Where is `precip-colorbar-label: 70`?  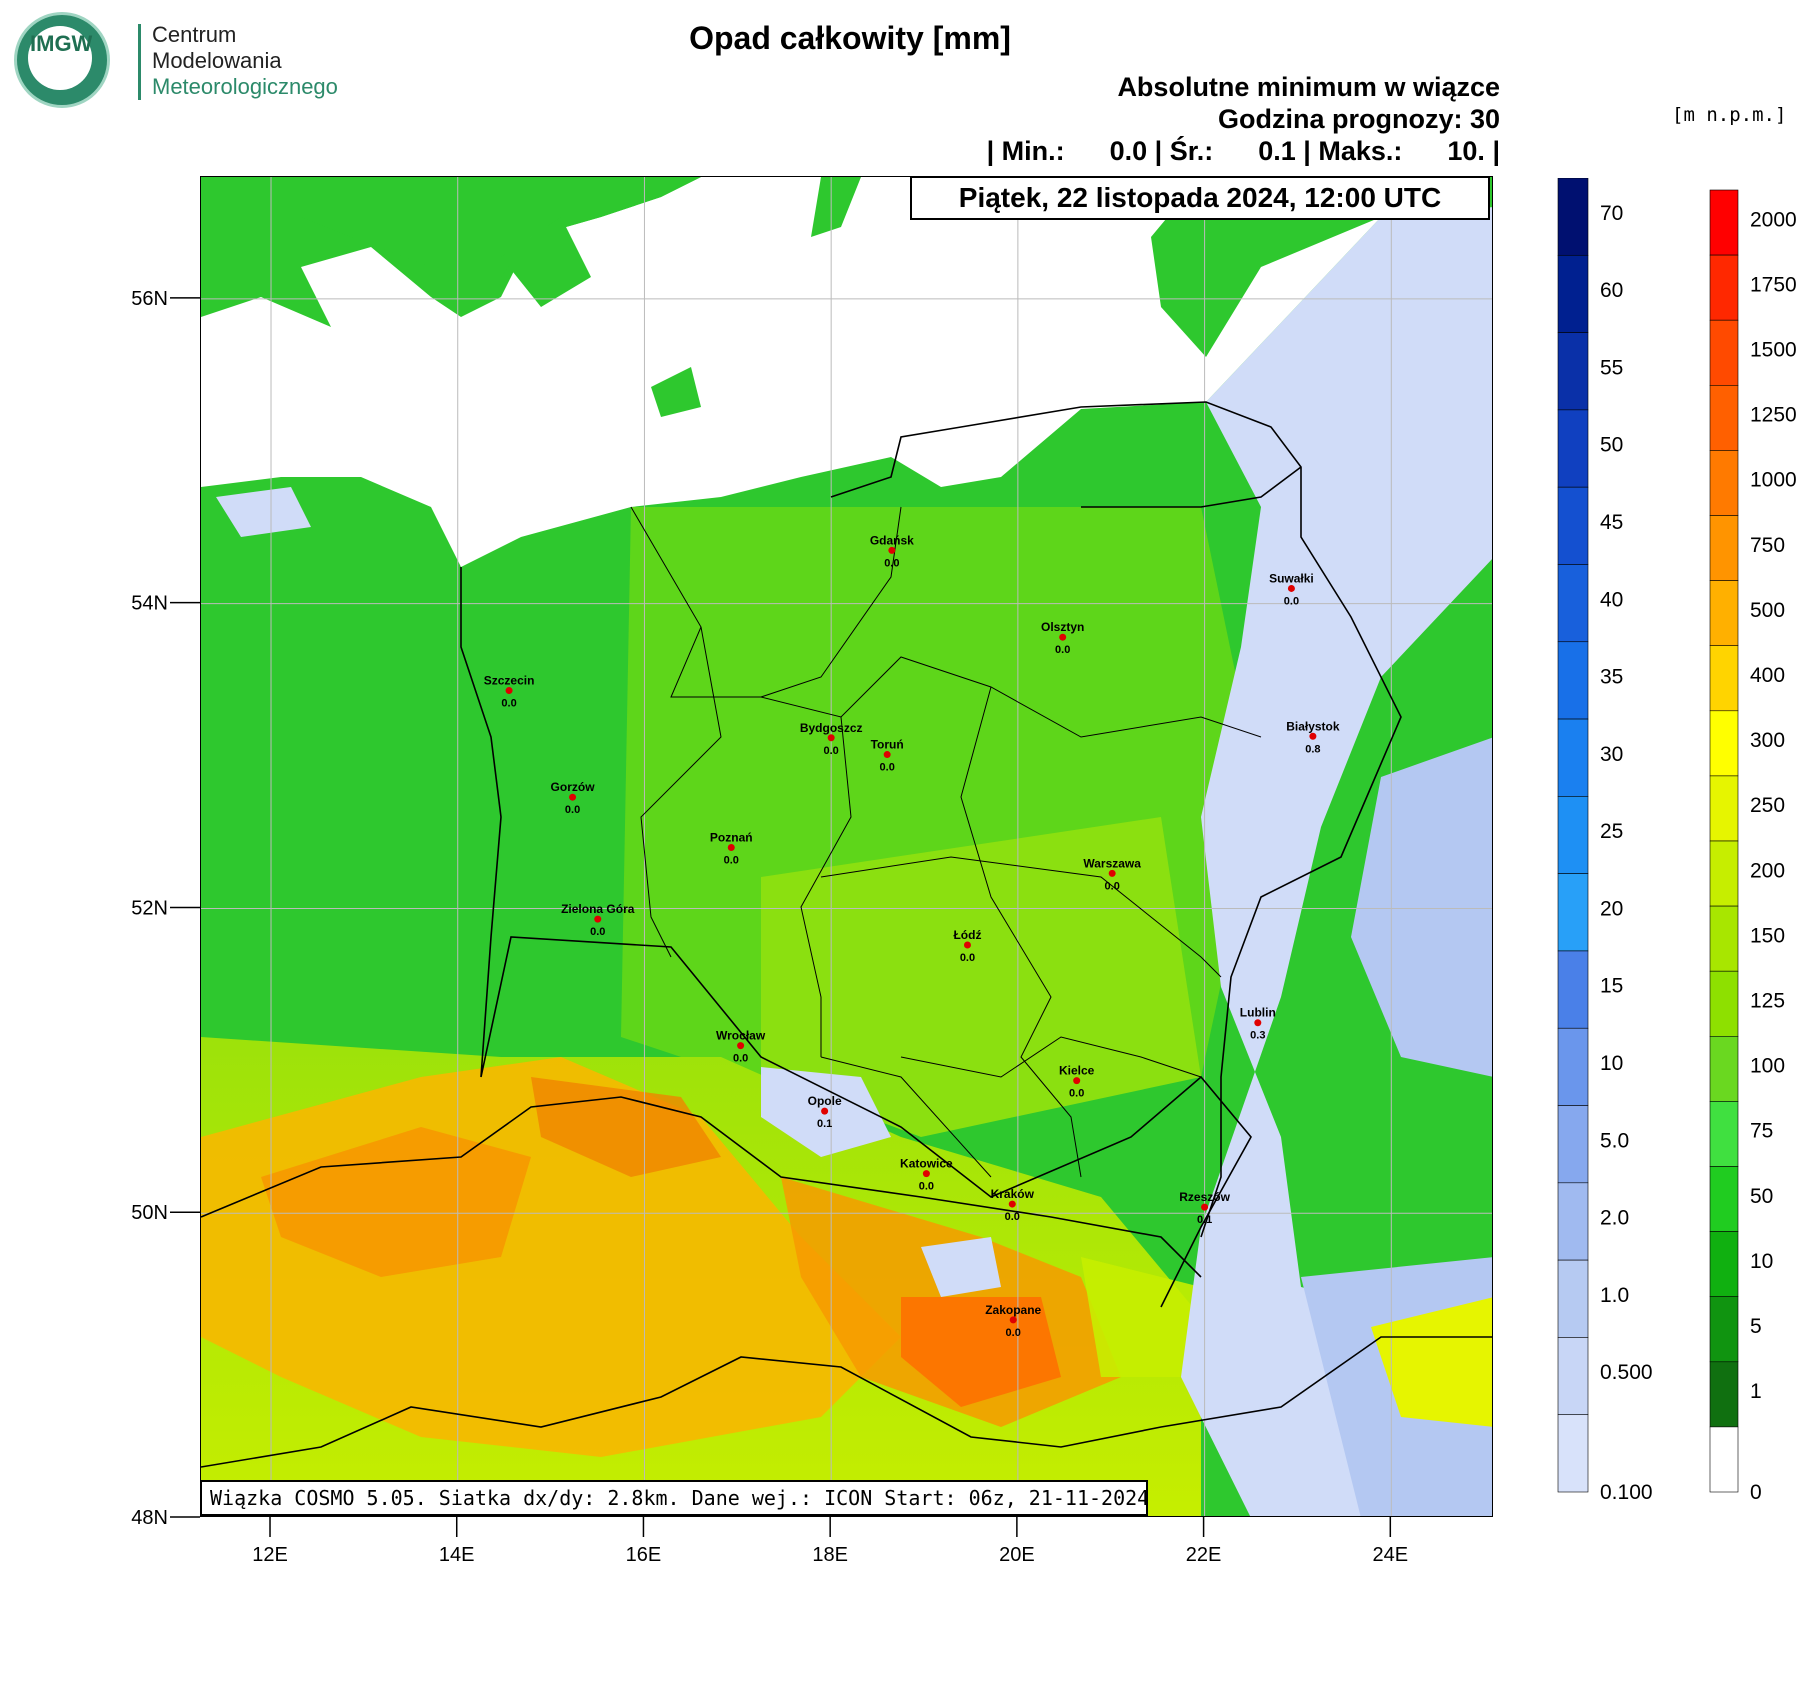 precip-colorbar-label: 70 is located at coordinates (1611, 213).